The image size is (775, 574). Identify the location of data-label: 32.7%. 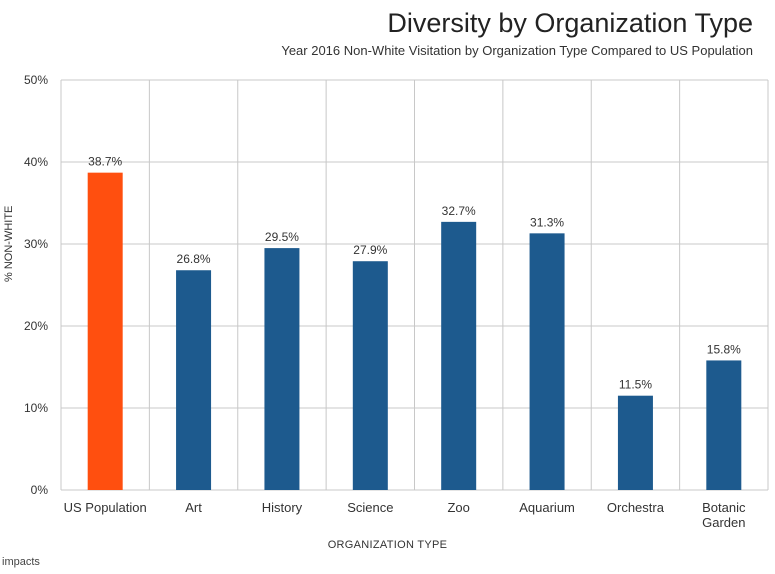
(459, 211).